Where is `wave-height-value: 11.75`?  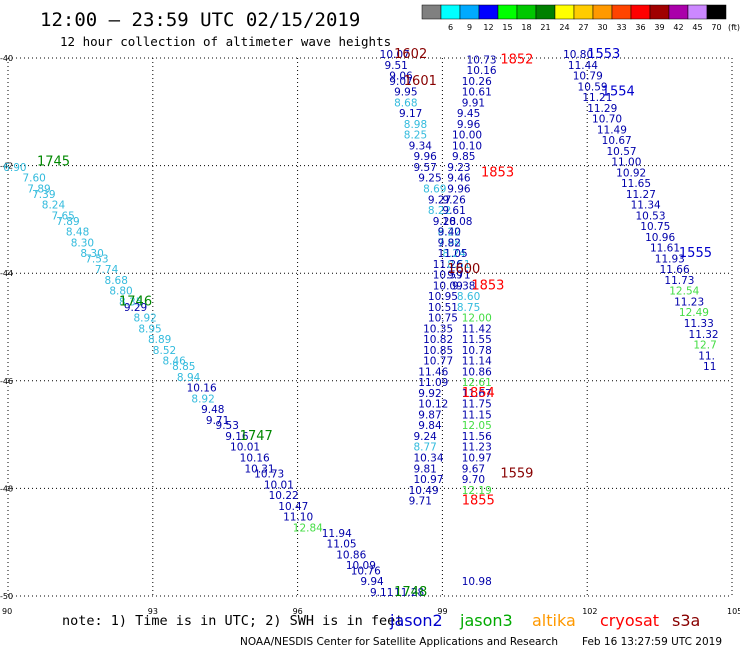
wave-height-value: 11.75 is located at coordinates (477, 405).